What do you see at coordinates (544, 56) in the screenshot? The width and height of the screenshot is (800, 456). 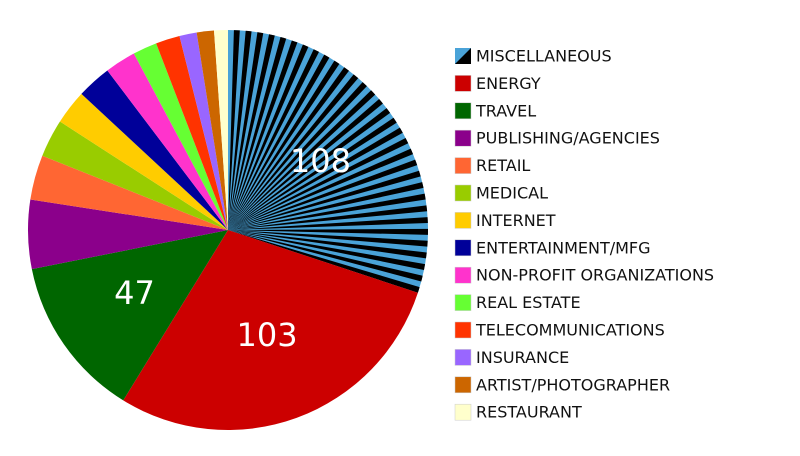 I see `legend-label: MISCELLANEOUS` at bounding box center [544, 56].